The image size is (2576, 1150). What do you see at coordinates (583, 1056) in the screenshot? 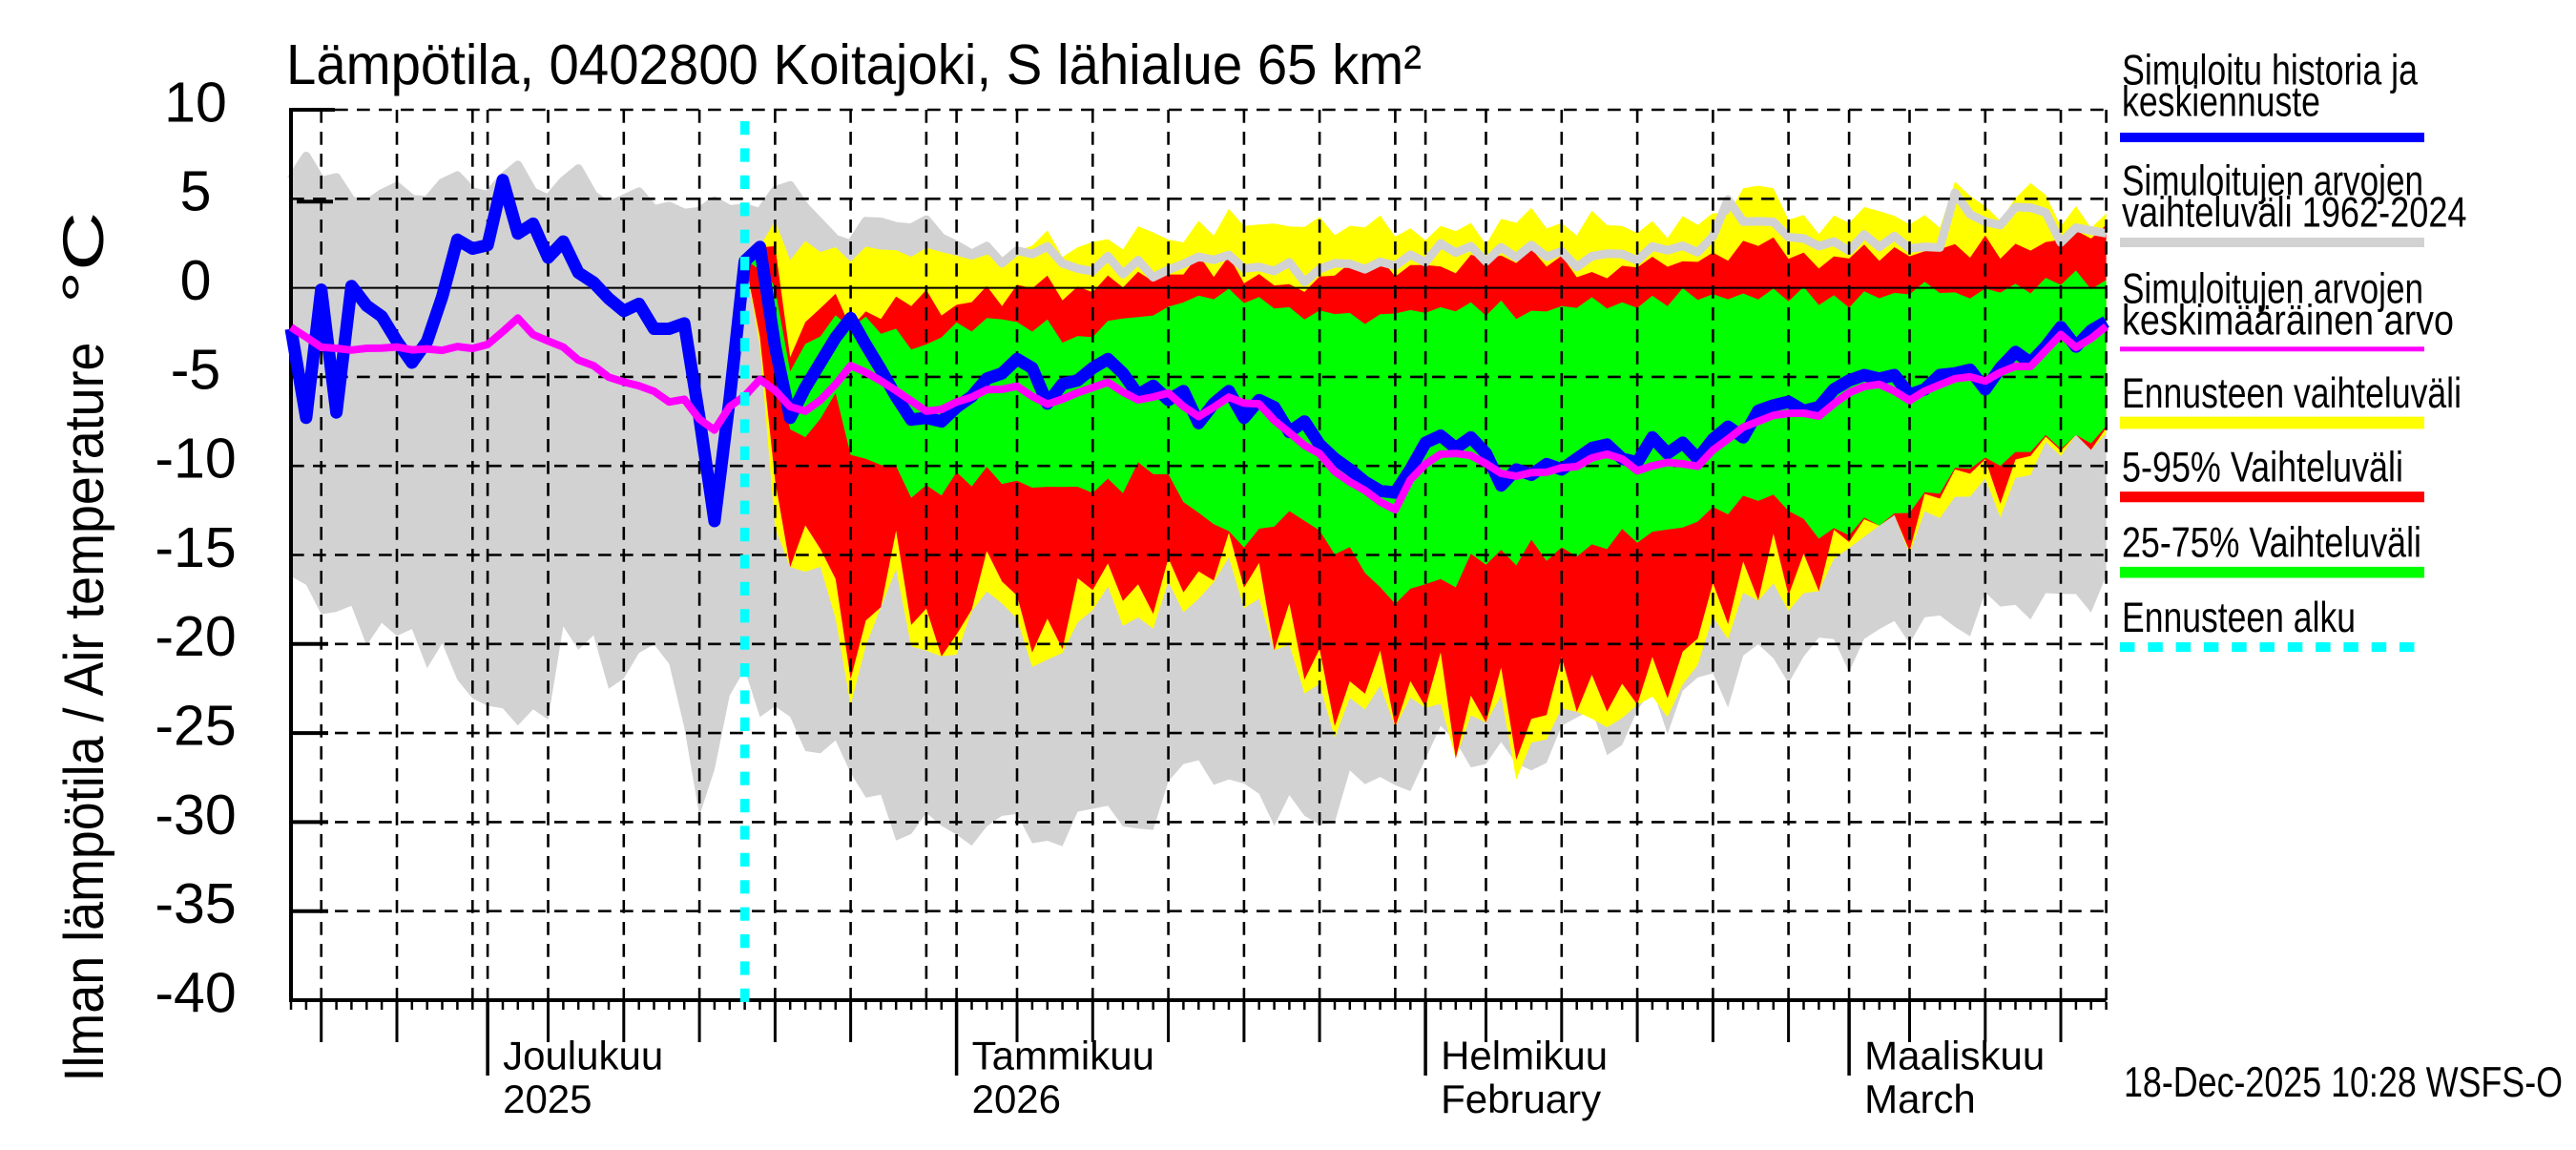
I see `svg-text: Joulukuu` at bounding box center [583, 1056].